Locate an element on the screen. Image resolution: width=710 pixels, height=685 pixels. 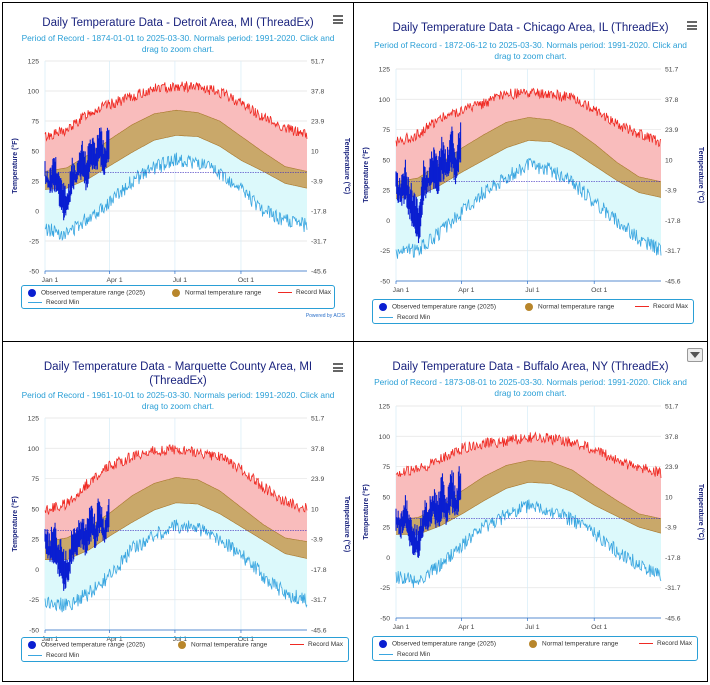
x-tick-label: Jul 1 is located at coordinates (180, 639).